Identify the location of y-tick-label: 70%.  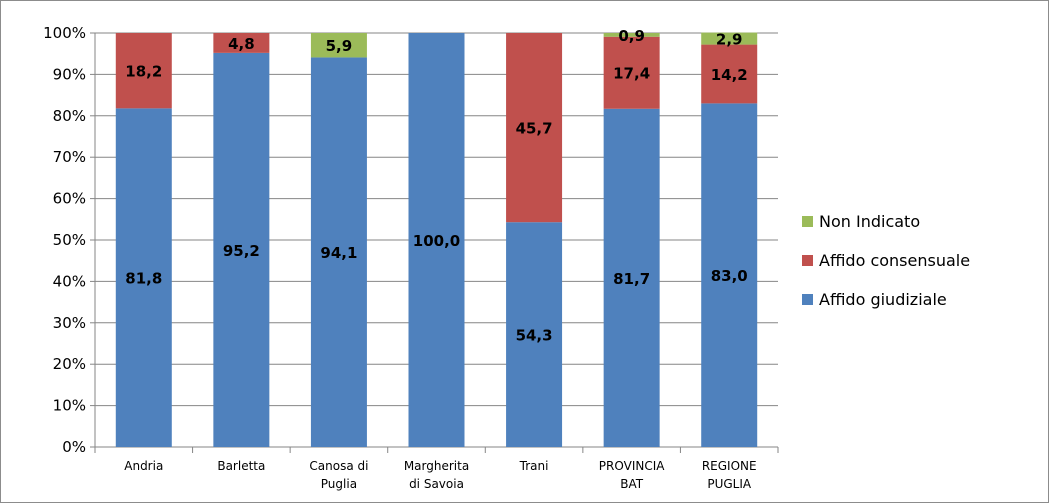
(69, 157).